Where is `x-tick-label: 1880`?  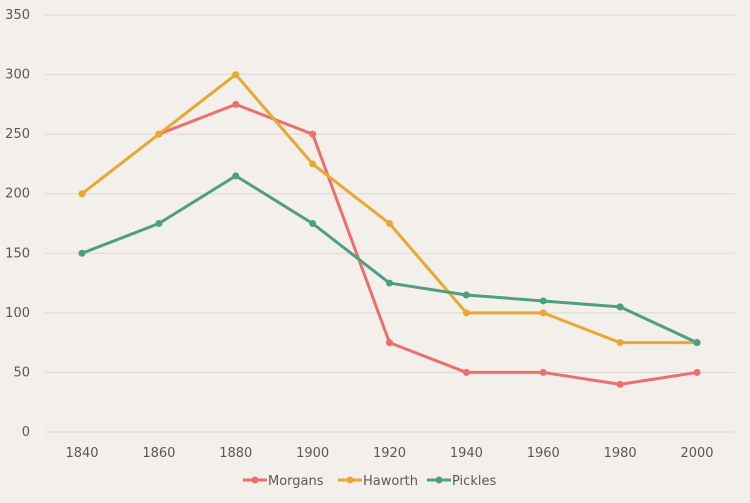
x-tick-label: 1880 is located at coordinates (235, 453).